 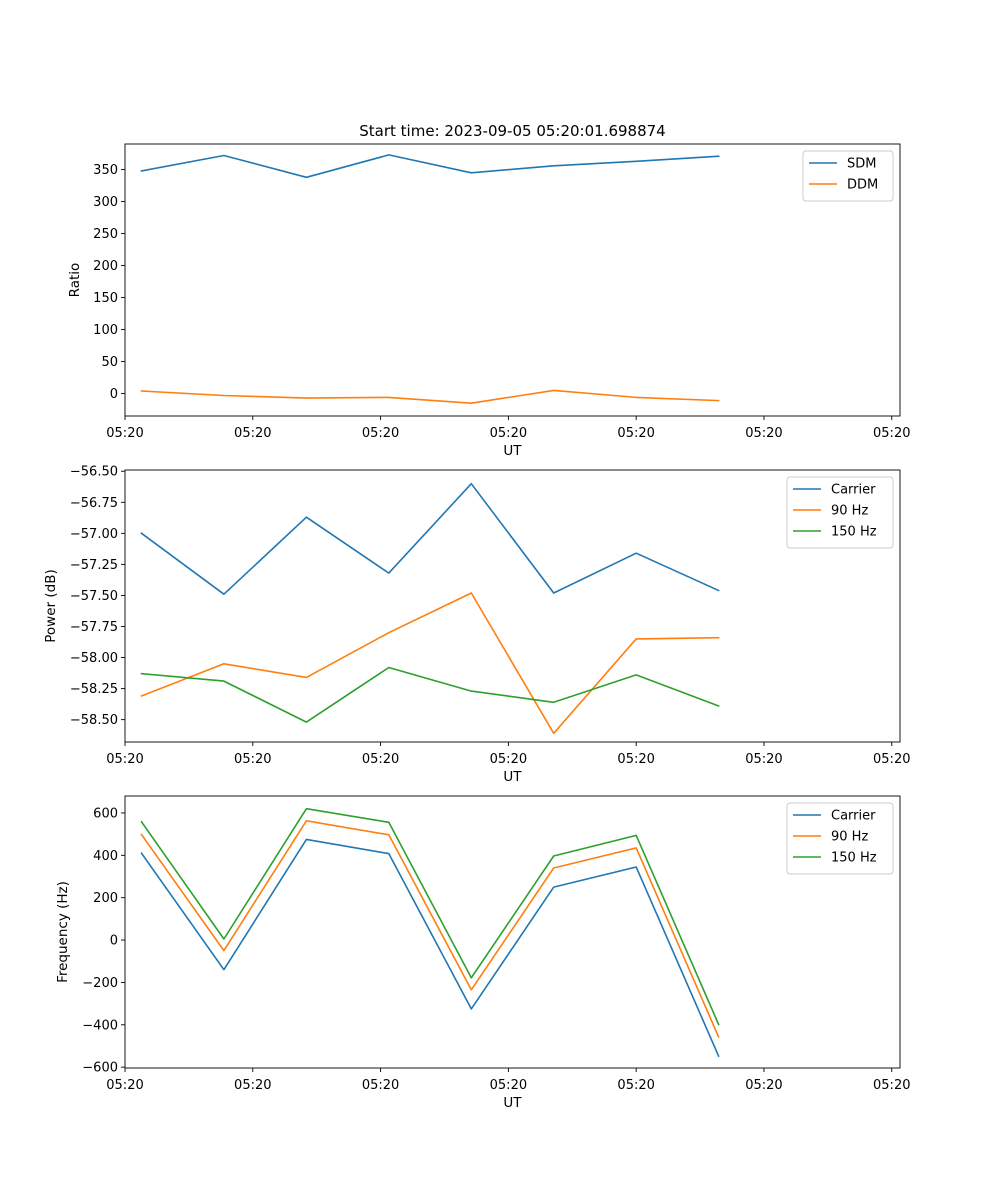 What do you see at coordinates (105, 813) in the screenshot?
I see `y-tick-label: 600` at bounding box center [105, 813].